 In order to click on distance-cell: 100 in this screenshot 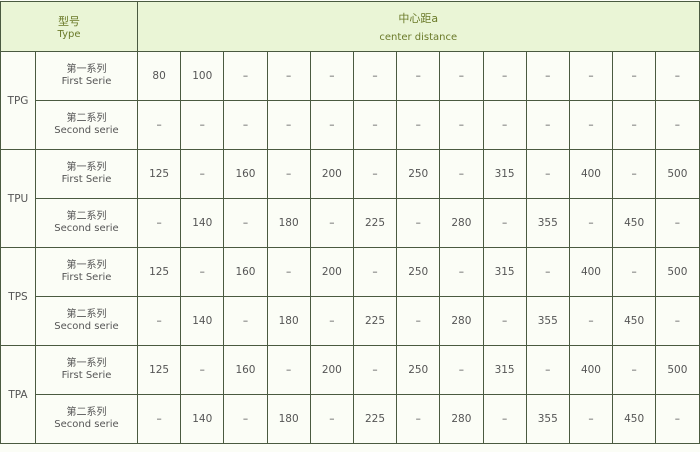, I will do `click(202, 76)`.